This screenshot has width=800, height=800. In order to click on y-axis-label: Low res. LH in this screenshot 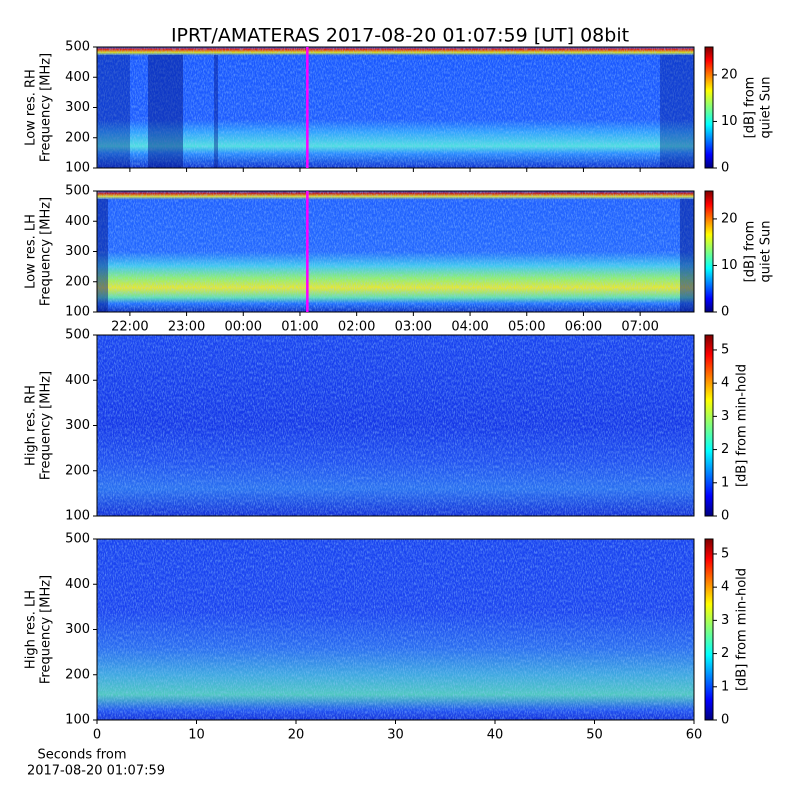, I will do `click(31, 251)`.